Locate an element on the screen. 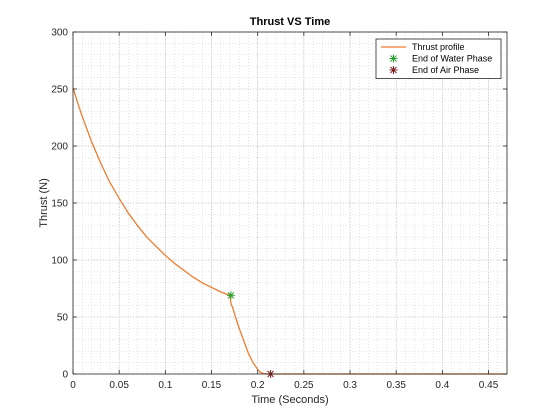 Image resolution: width=560 pixels, height=420 pixels. x-tick-label: 0.35 is located at coordinates (396, 385).